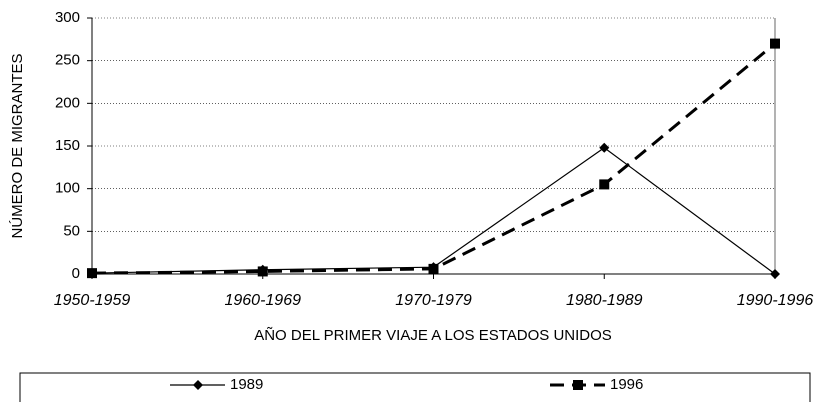 This screenshot has height=402, width=824. I want to click on y-tick-label: 150, so click(67, 145).